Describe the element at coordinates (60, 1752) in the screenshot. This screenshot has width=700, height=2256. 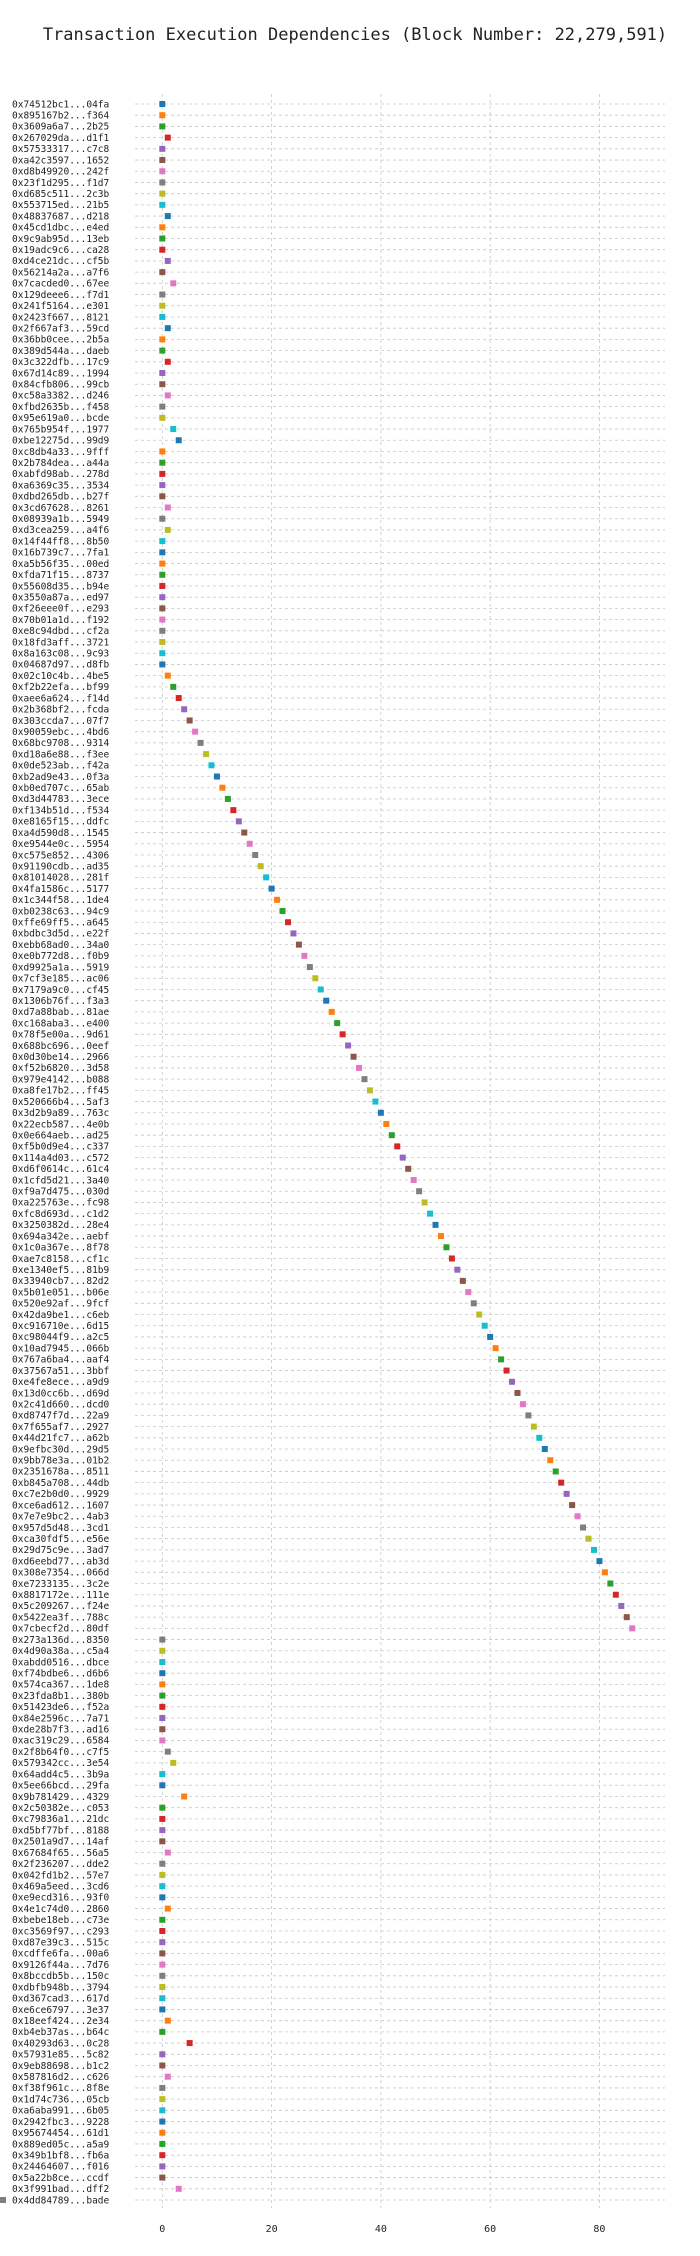
I see `transaction-label: 0x2f8b64f0...c7f5` at that location.